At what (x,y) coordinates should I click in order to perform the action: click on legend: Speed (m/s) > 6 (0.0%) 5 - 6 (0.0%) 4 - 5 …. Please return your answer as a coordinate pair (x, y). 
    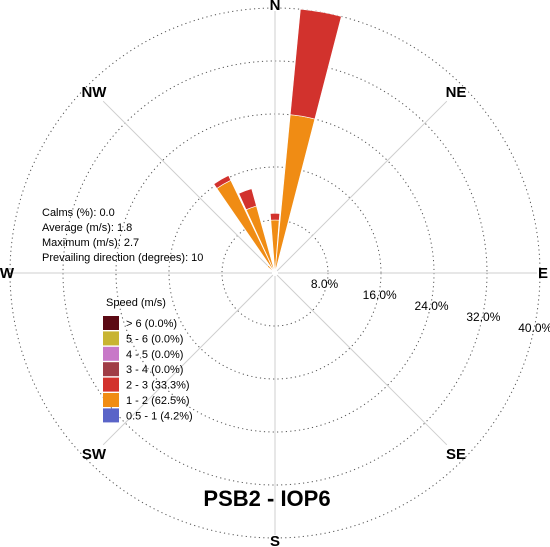
    Looking at the image, I should click on (148, 360).